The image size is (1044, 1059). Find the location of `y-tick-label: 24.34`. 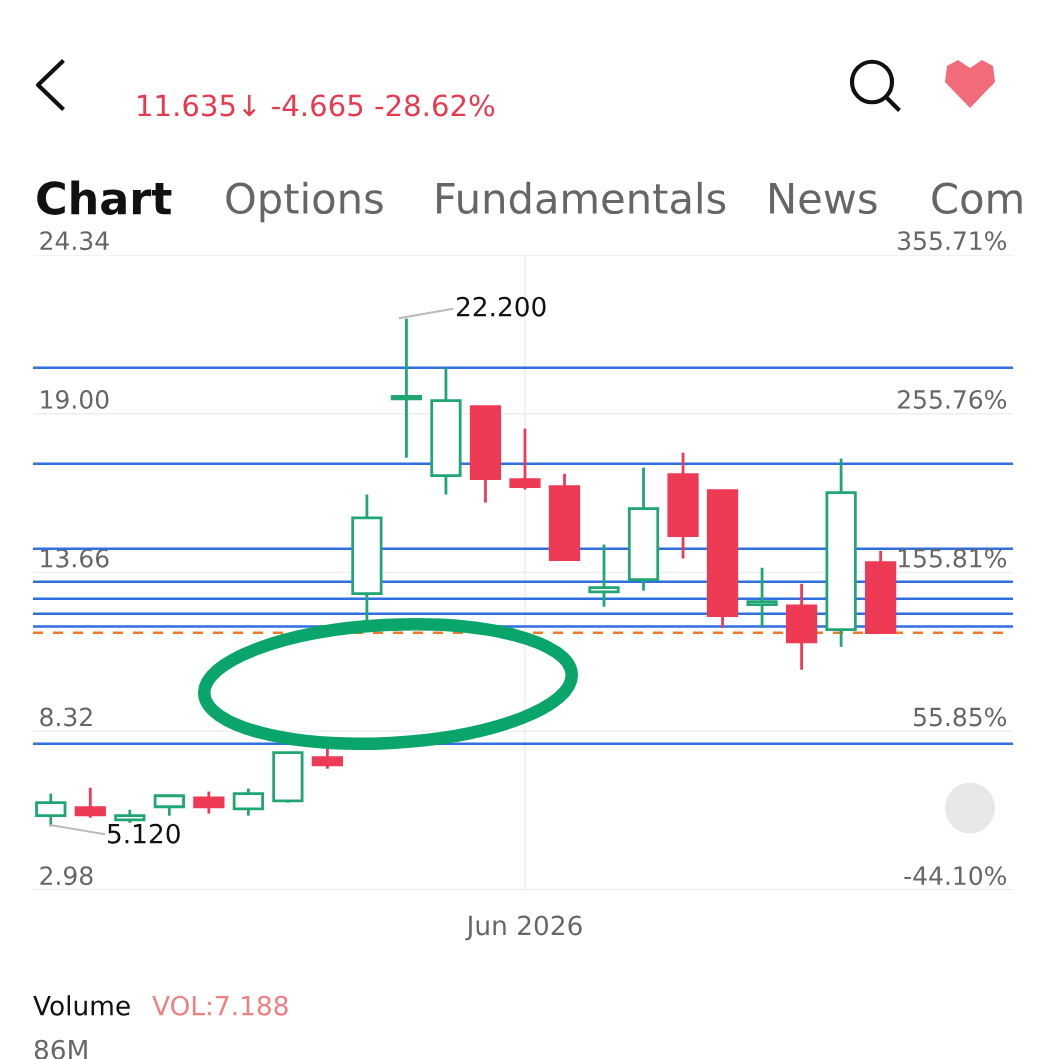

y-tick-label: 24.34 is located at coordinates (74, 241).